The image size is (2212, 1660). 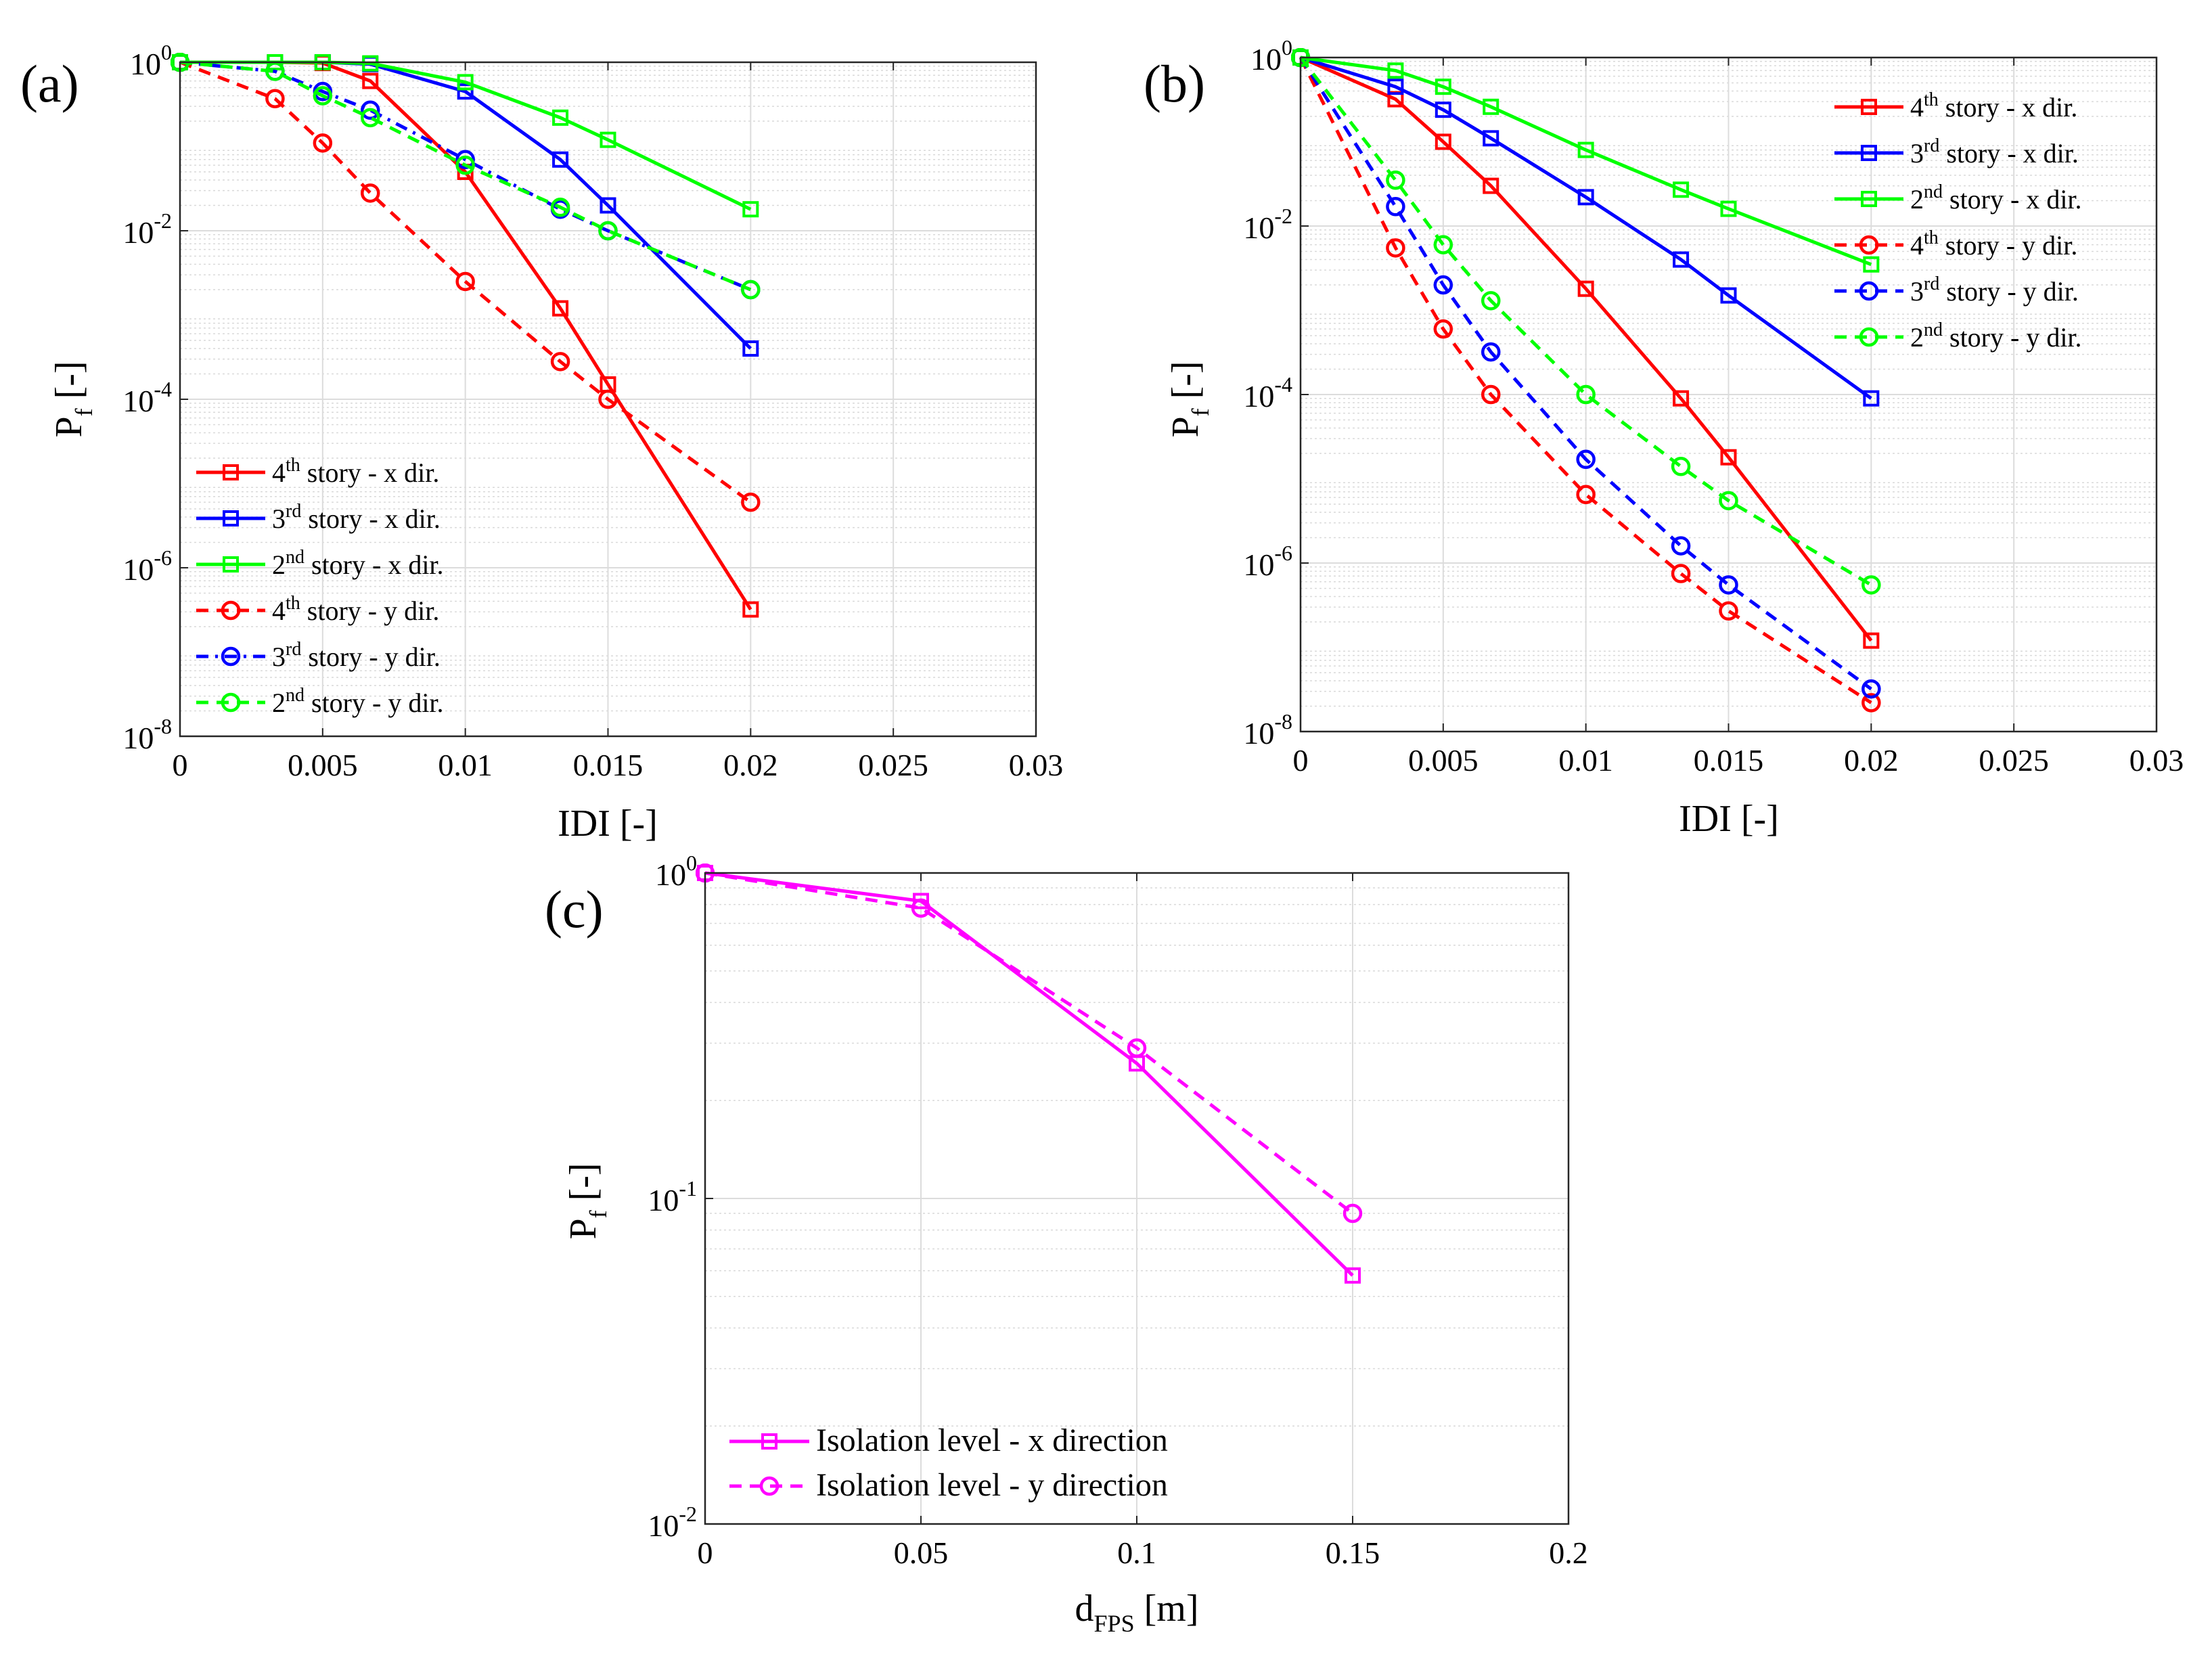 I want to click on x-label-main: d, so click(x=1084, y=1609).